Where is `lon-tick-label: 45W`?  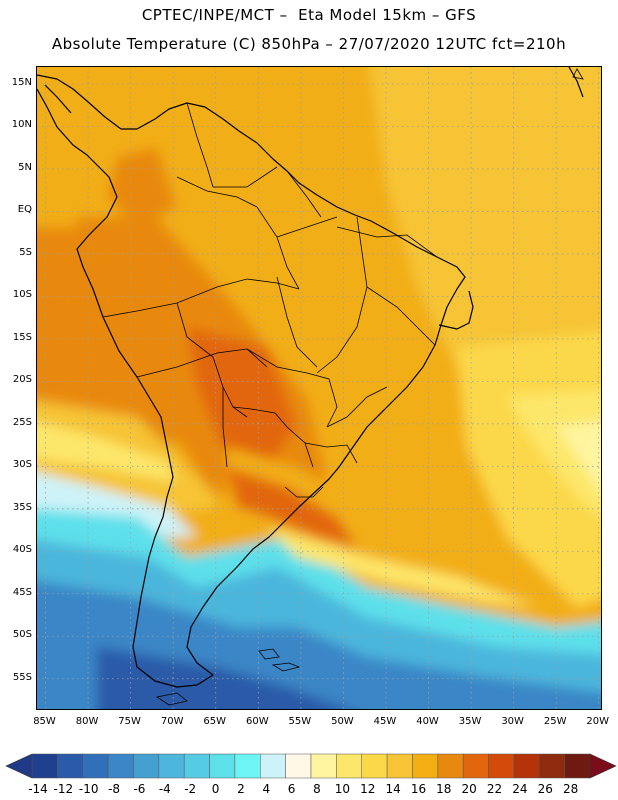
lon-tick-label: 45W is located at coordinates (385, 721).